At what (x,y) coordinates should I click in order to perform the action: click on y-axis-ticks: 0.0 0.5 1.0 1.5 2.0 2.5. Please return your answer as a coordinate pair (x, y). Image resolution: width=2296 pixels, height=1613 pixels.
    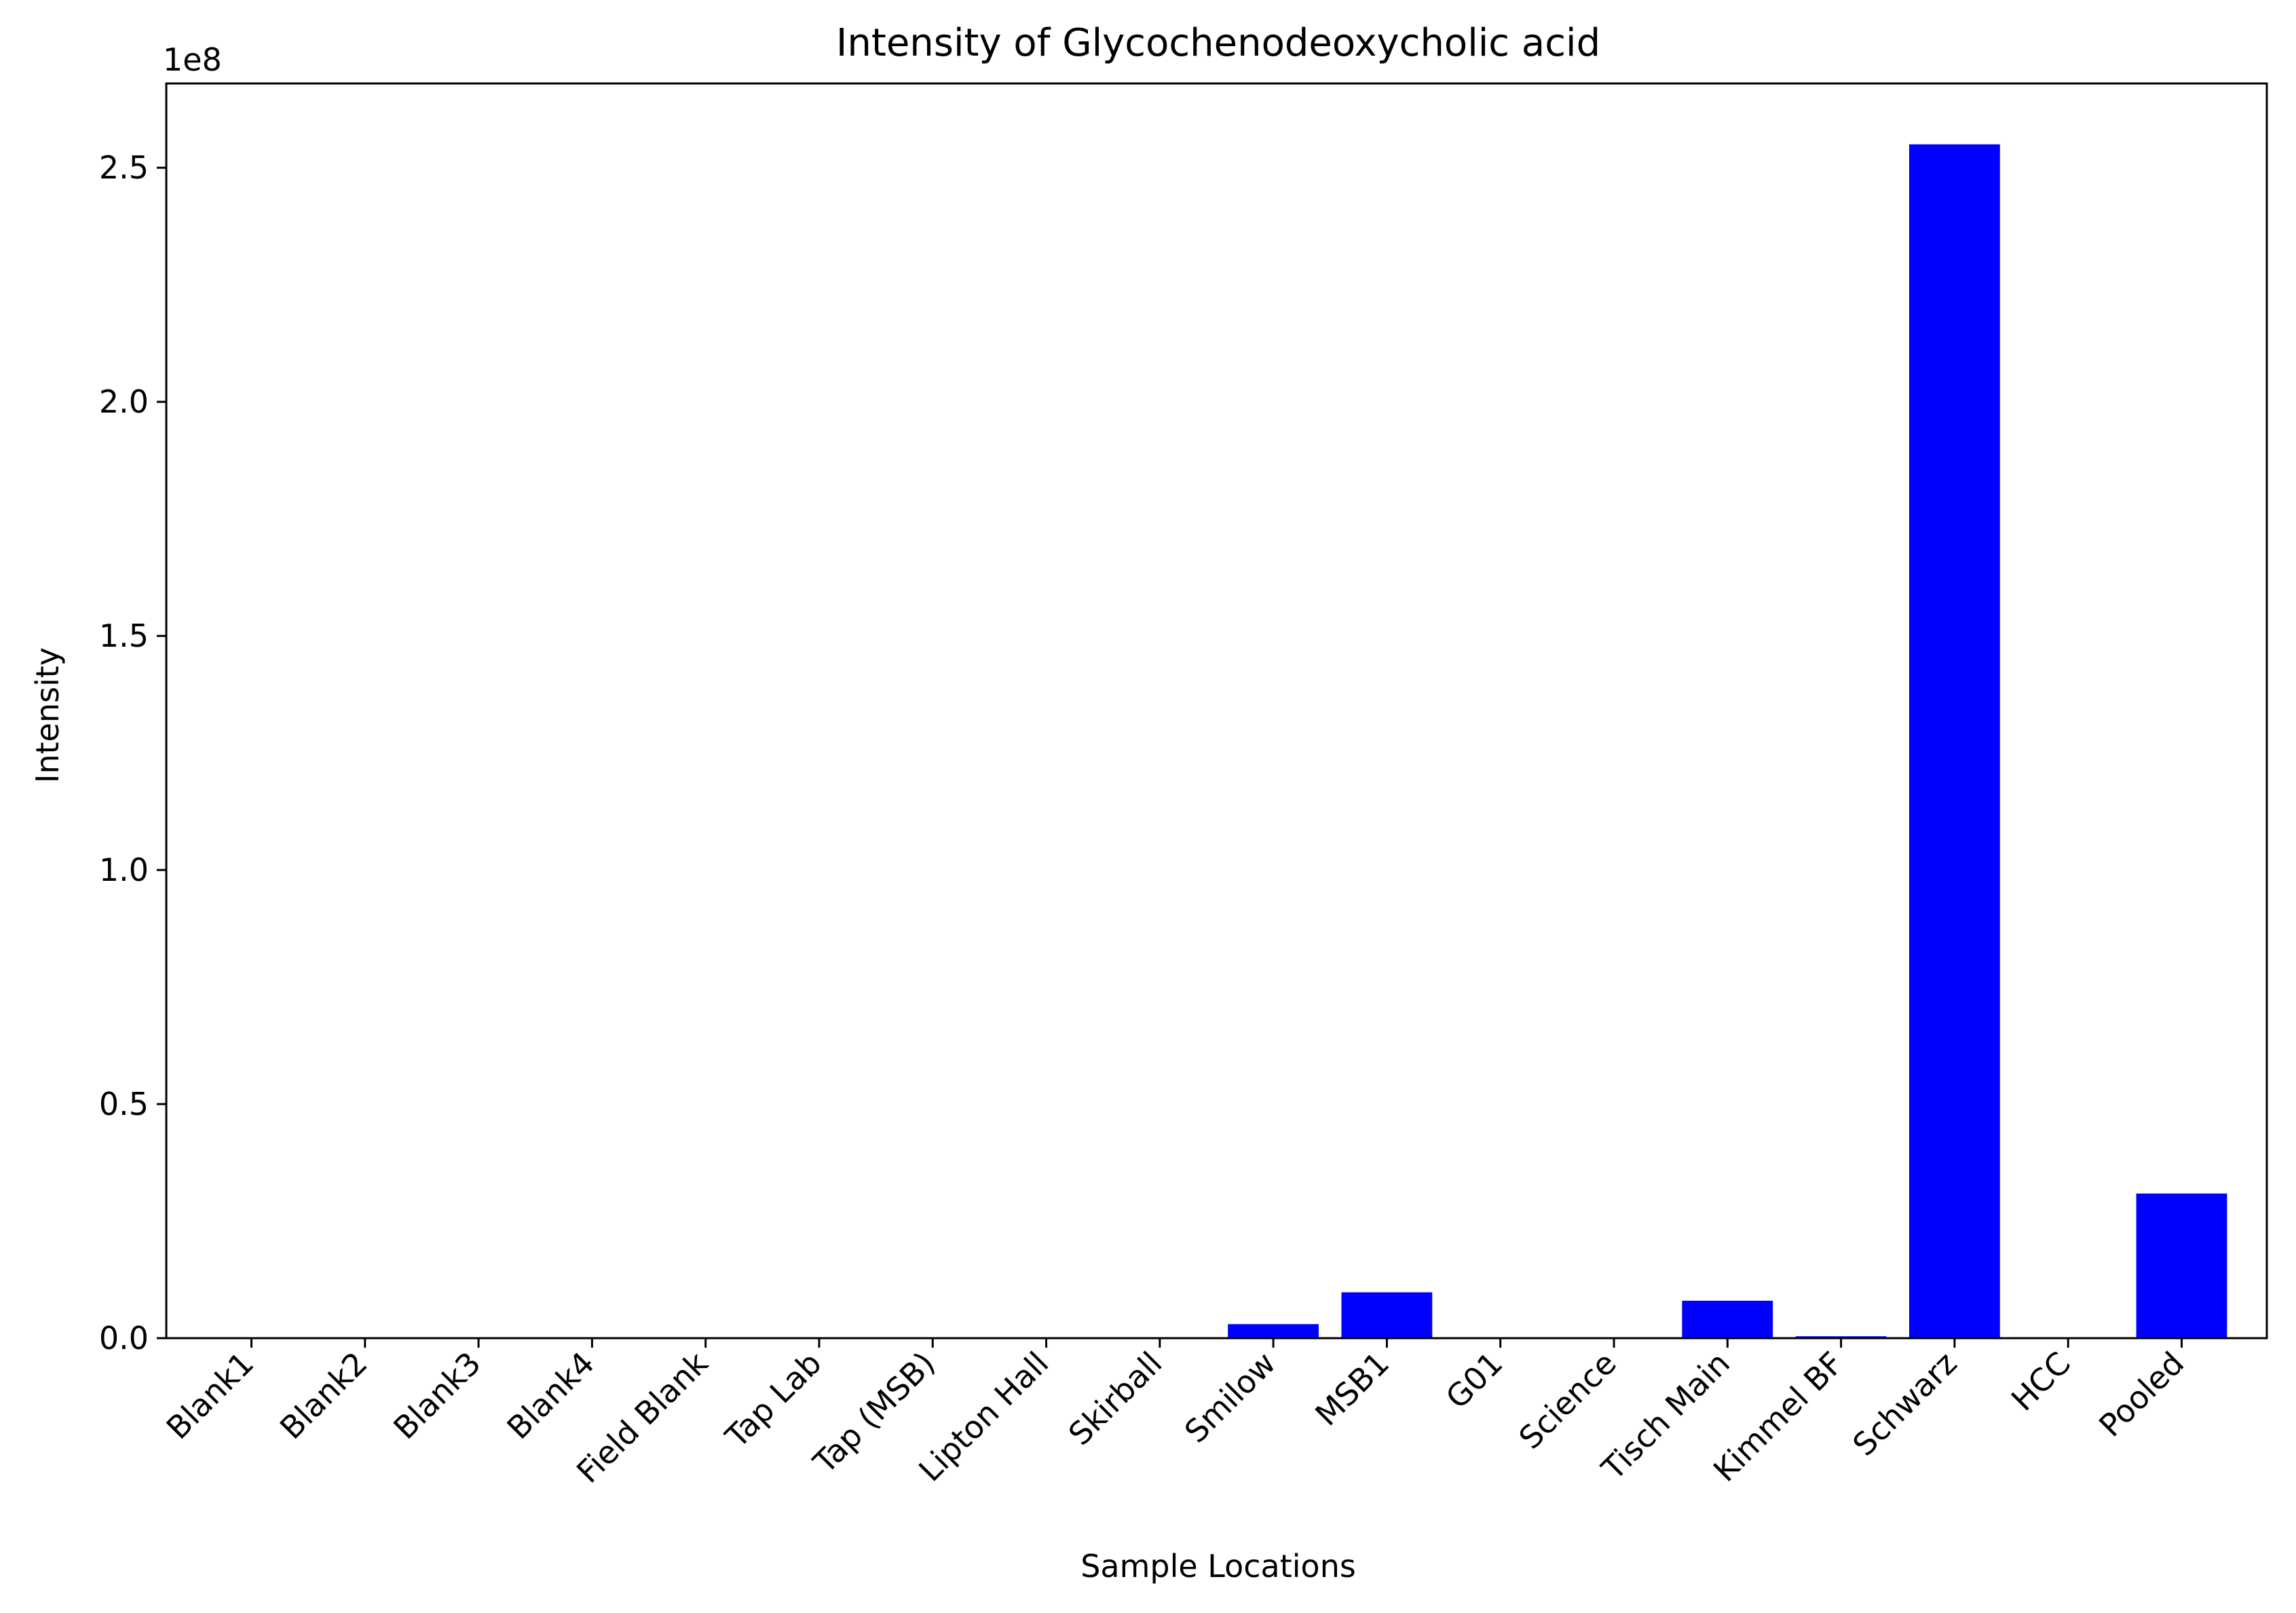
    Looking at the image, I should click on (132, 752).